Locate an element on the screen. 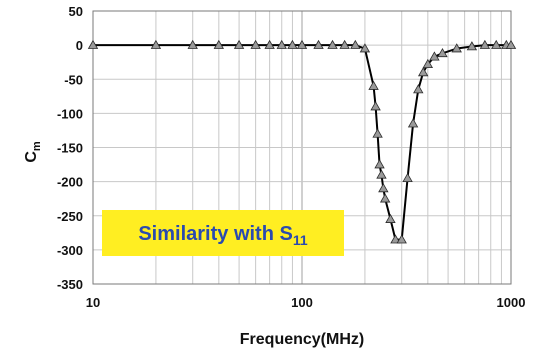 Image resolution: width=536 pixels, height=356 pixels. annotation-background is located at coordinates (223, 233).